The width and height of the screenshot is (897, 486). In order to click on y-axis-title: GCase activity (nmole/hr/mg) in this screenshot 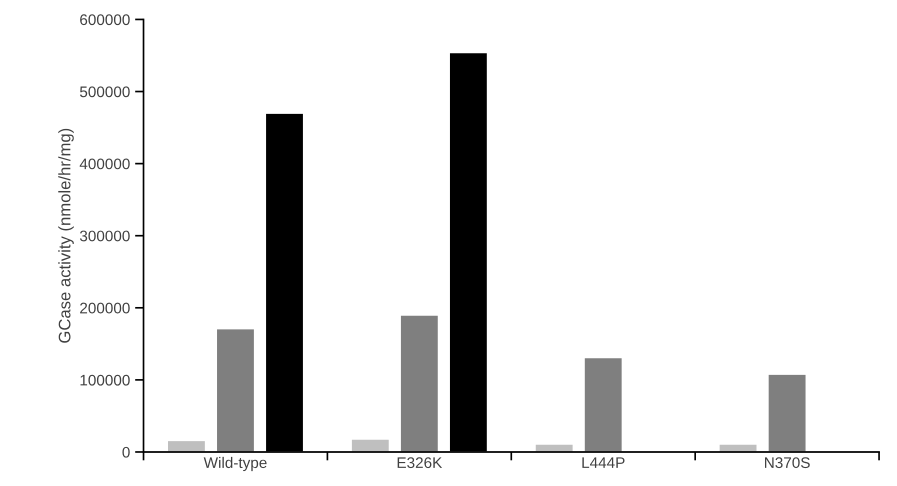, I will do `click(66, 235)`.